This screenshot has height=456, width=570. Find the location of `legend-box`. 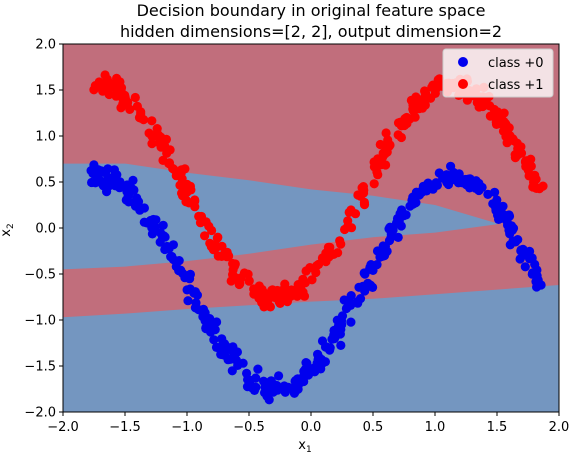

legend-box is located at coordinates (498, 73).